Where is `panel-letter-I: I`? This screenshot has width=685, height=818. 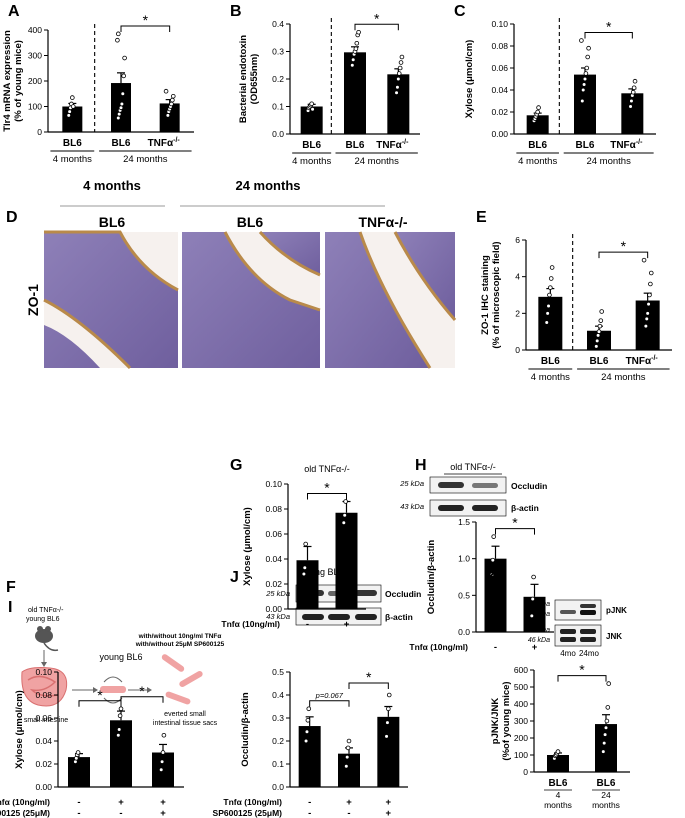
panel-letter-I: I is located at coordinates (10, 607).